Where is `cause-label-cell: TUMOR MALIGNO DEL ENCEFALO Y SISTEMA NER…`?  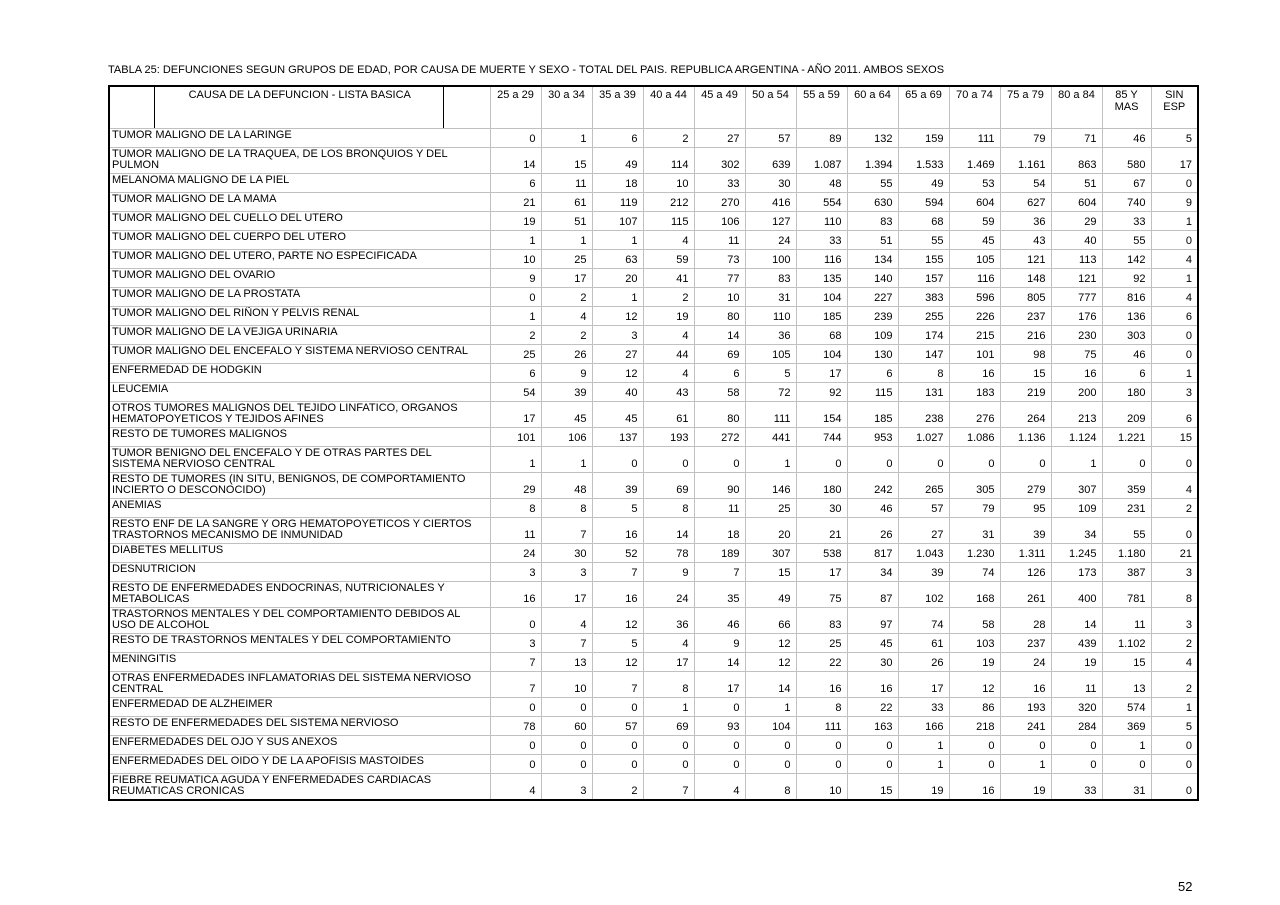 cause-label-cell: TUMOR MALIGNO DEL ENCEFALO Y SISTEMA NER… is located at coordinates (299, 353).